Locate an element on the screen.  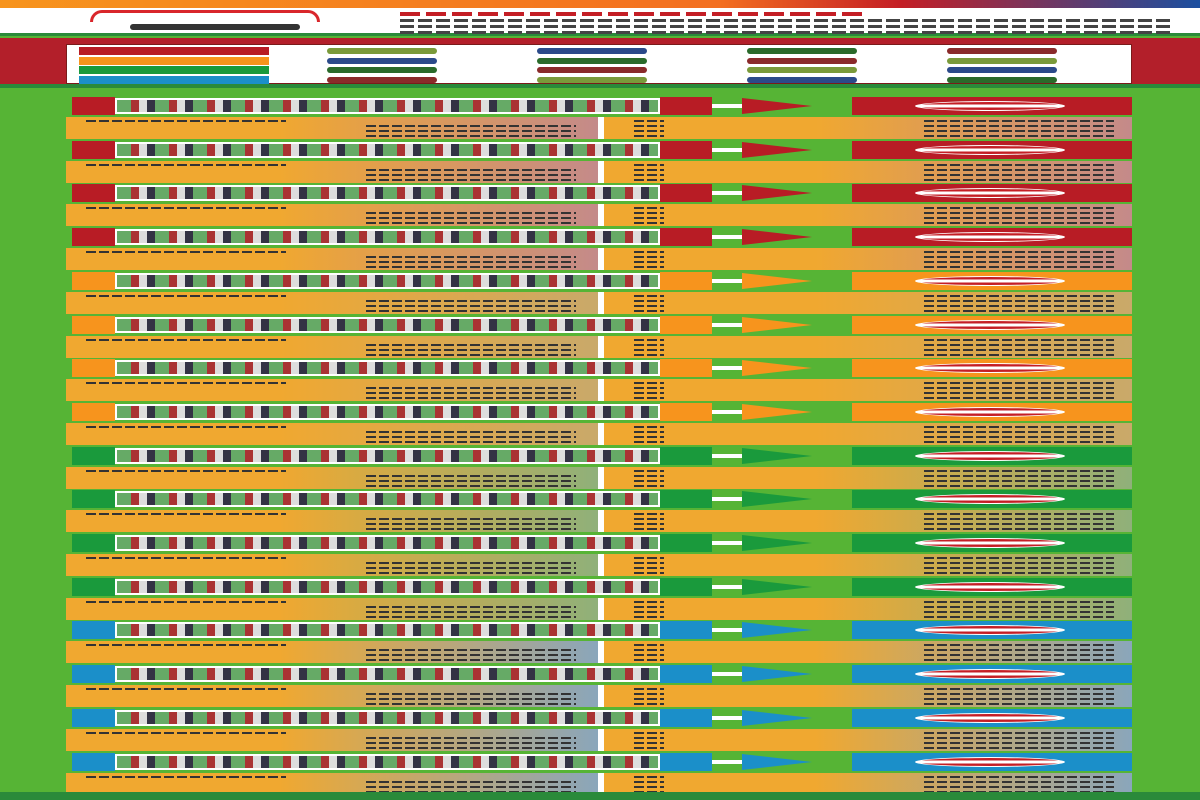
group-legend is located at coordinates (600, 63).